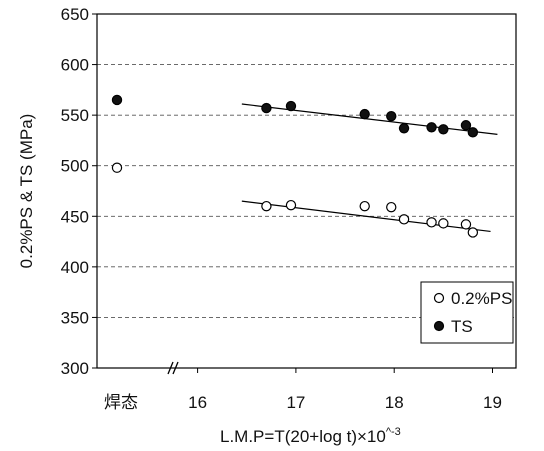  I want to click on x-tick-label-17: 17, so click(295, 402).